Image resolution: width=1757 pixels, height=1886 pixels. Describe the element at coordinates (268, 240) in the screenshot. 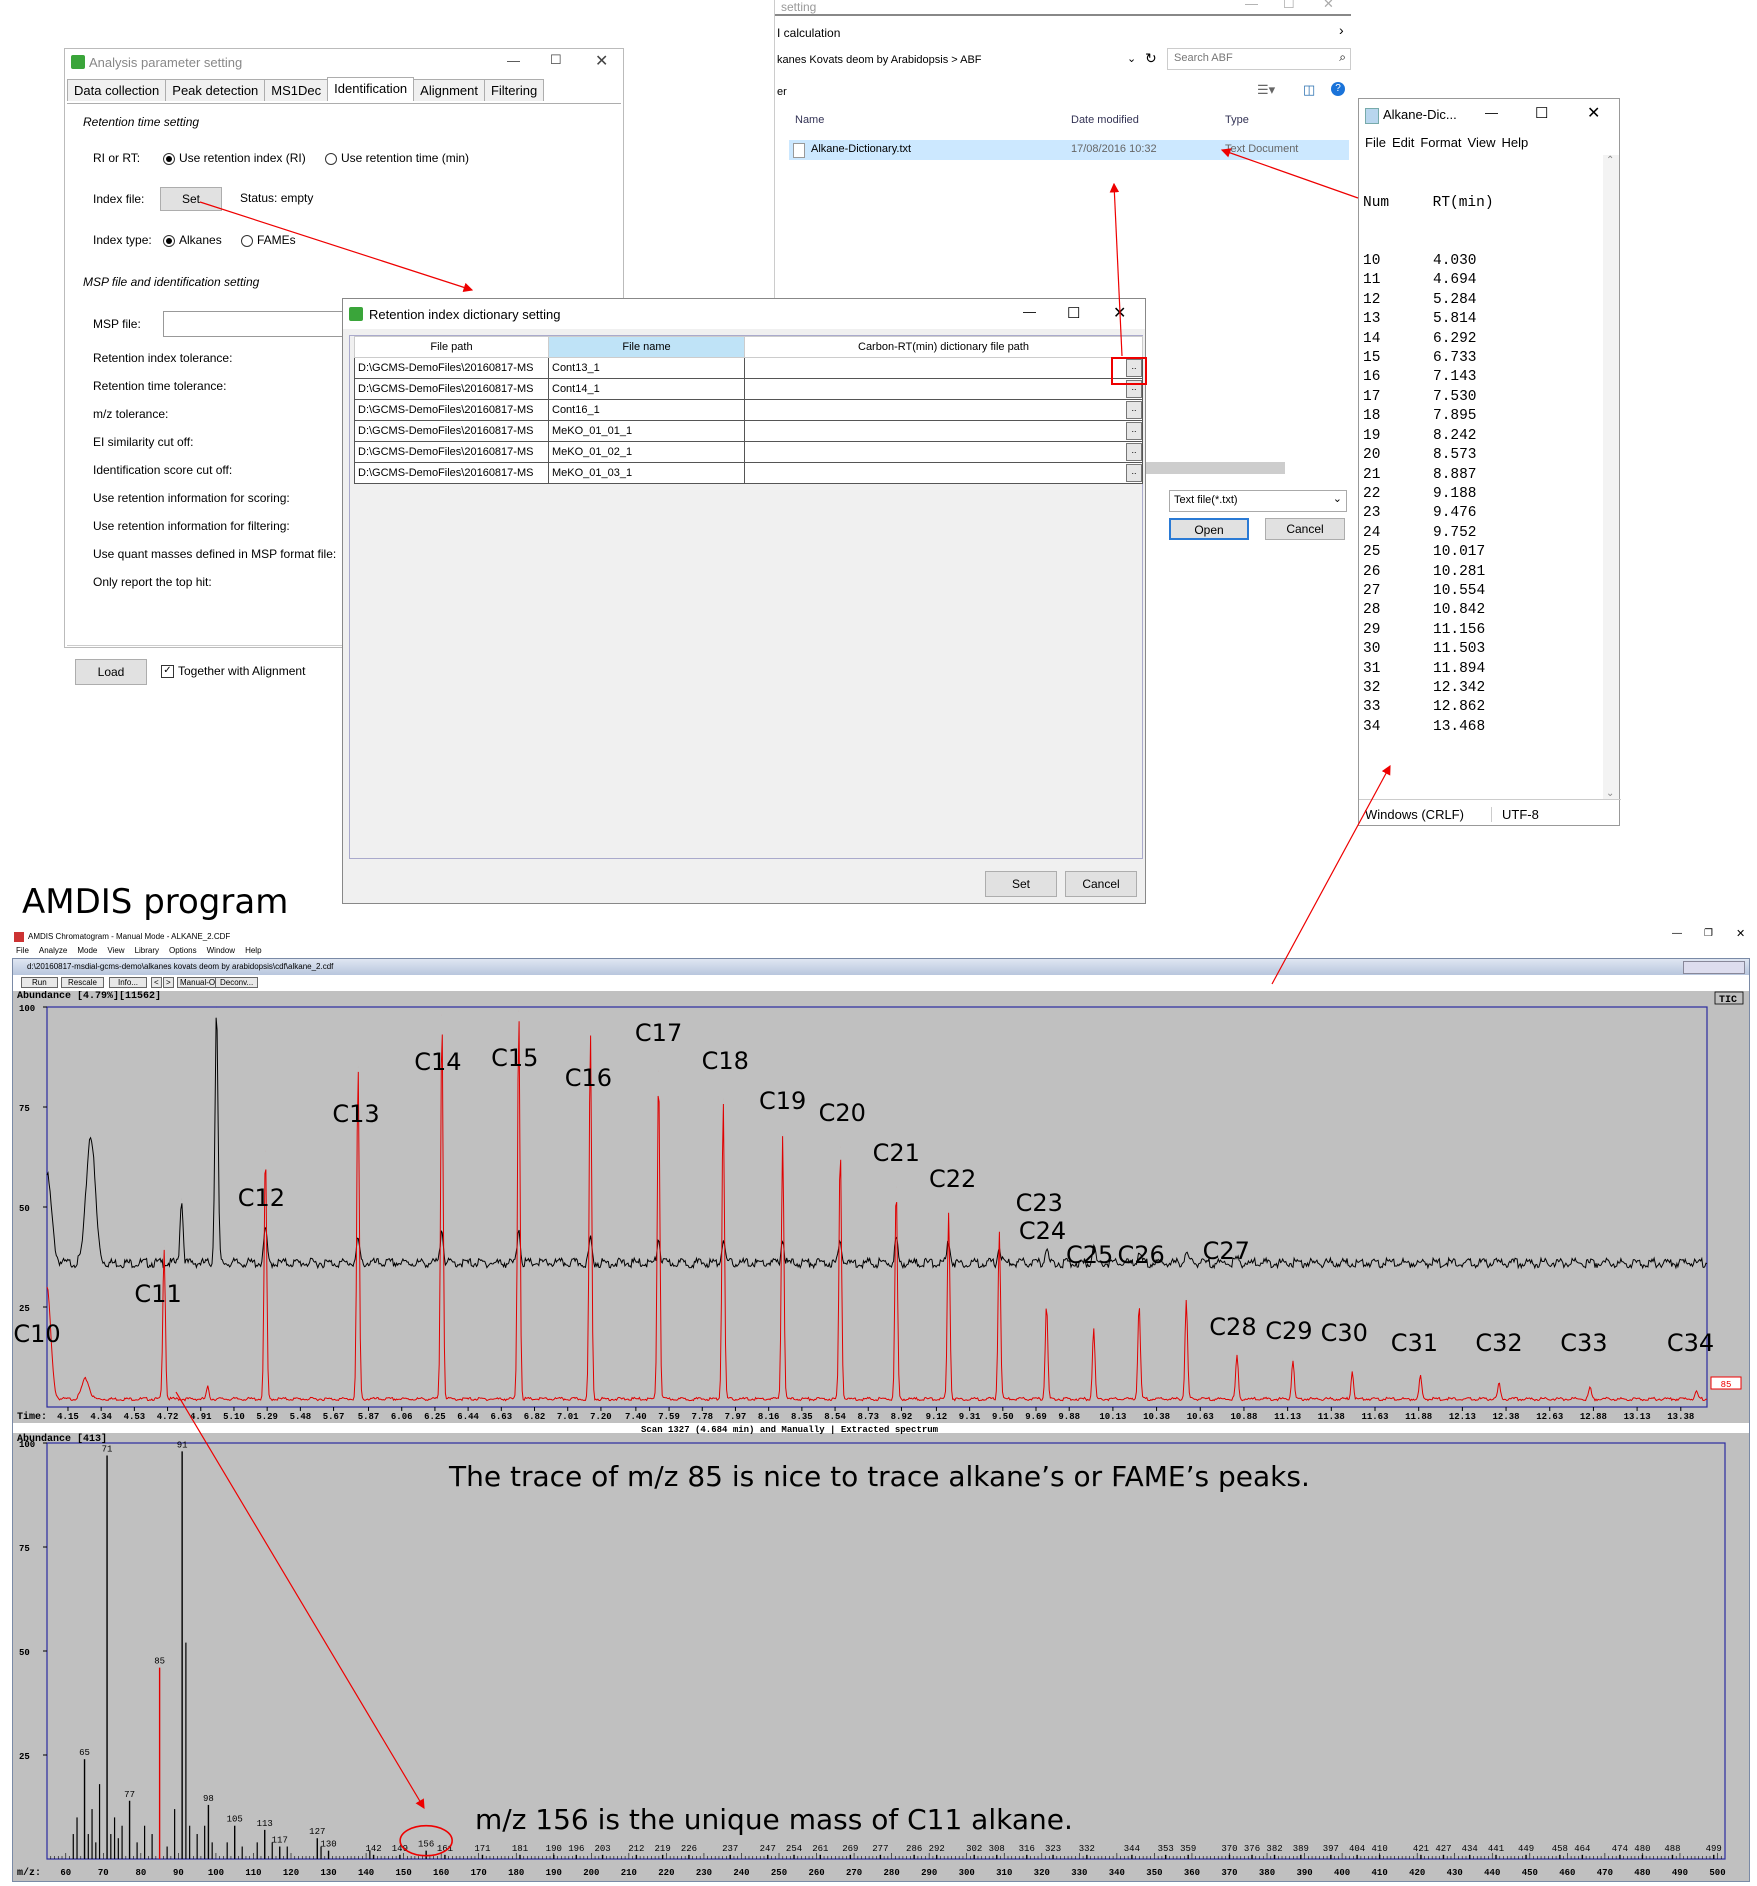

I see `fames-radio: FAMEs` at that location.